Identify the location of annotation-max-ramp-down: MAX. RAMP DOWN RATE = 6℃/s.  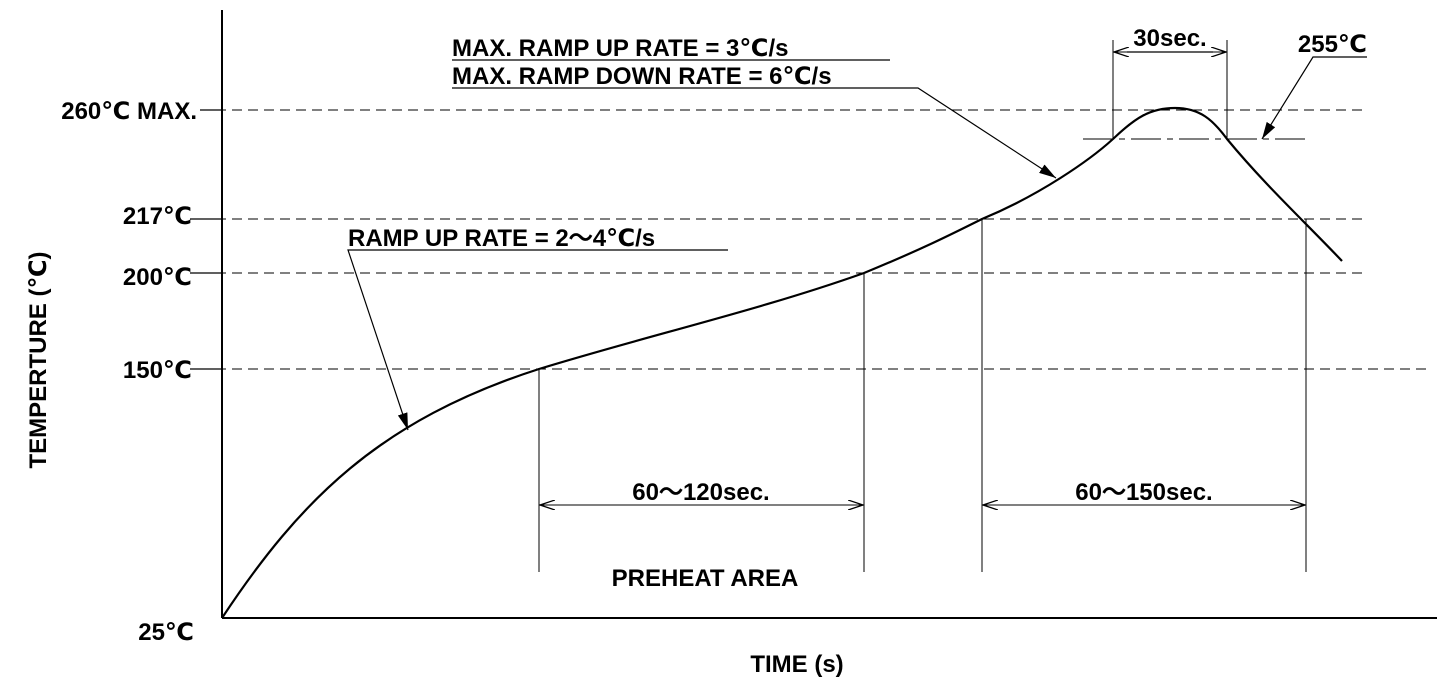
(642, 76).